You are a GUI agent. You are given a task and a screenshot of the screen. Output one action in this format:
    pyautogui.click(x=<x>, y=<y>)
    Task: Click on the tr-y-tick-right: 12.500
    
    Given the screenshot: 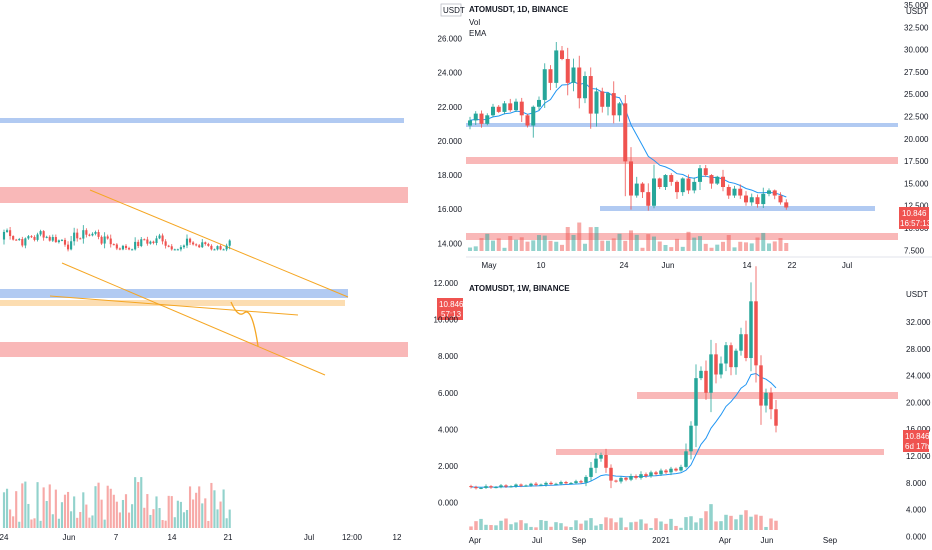 What is the action you would take?
    pyautogui.click(x=916, y=206)
    